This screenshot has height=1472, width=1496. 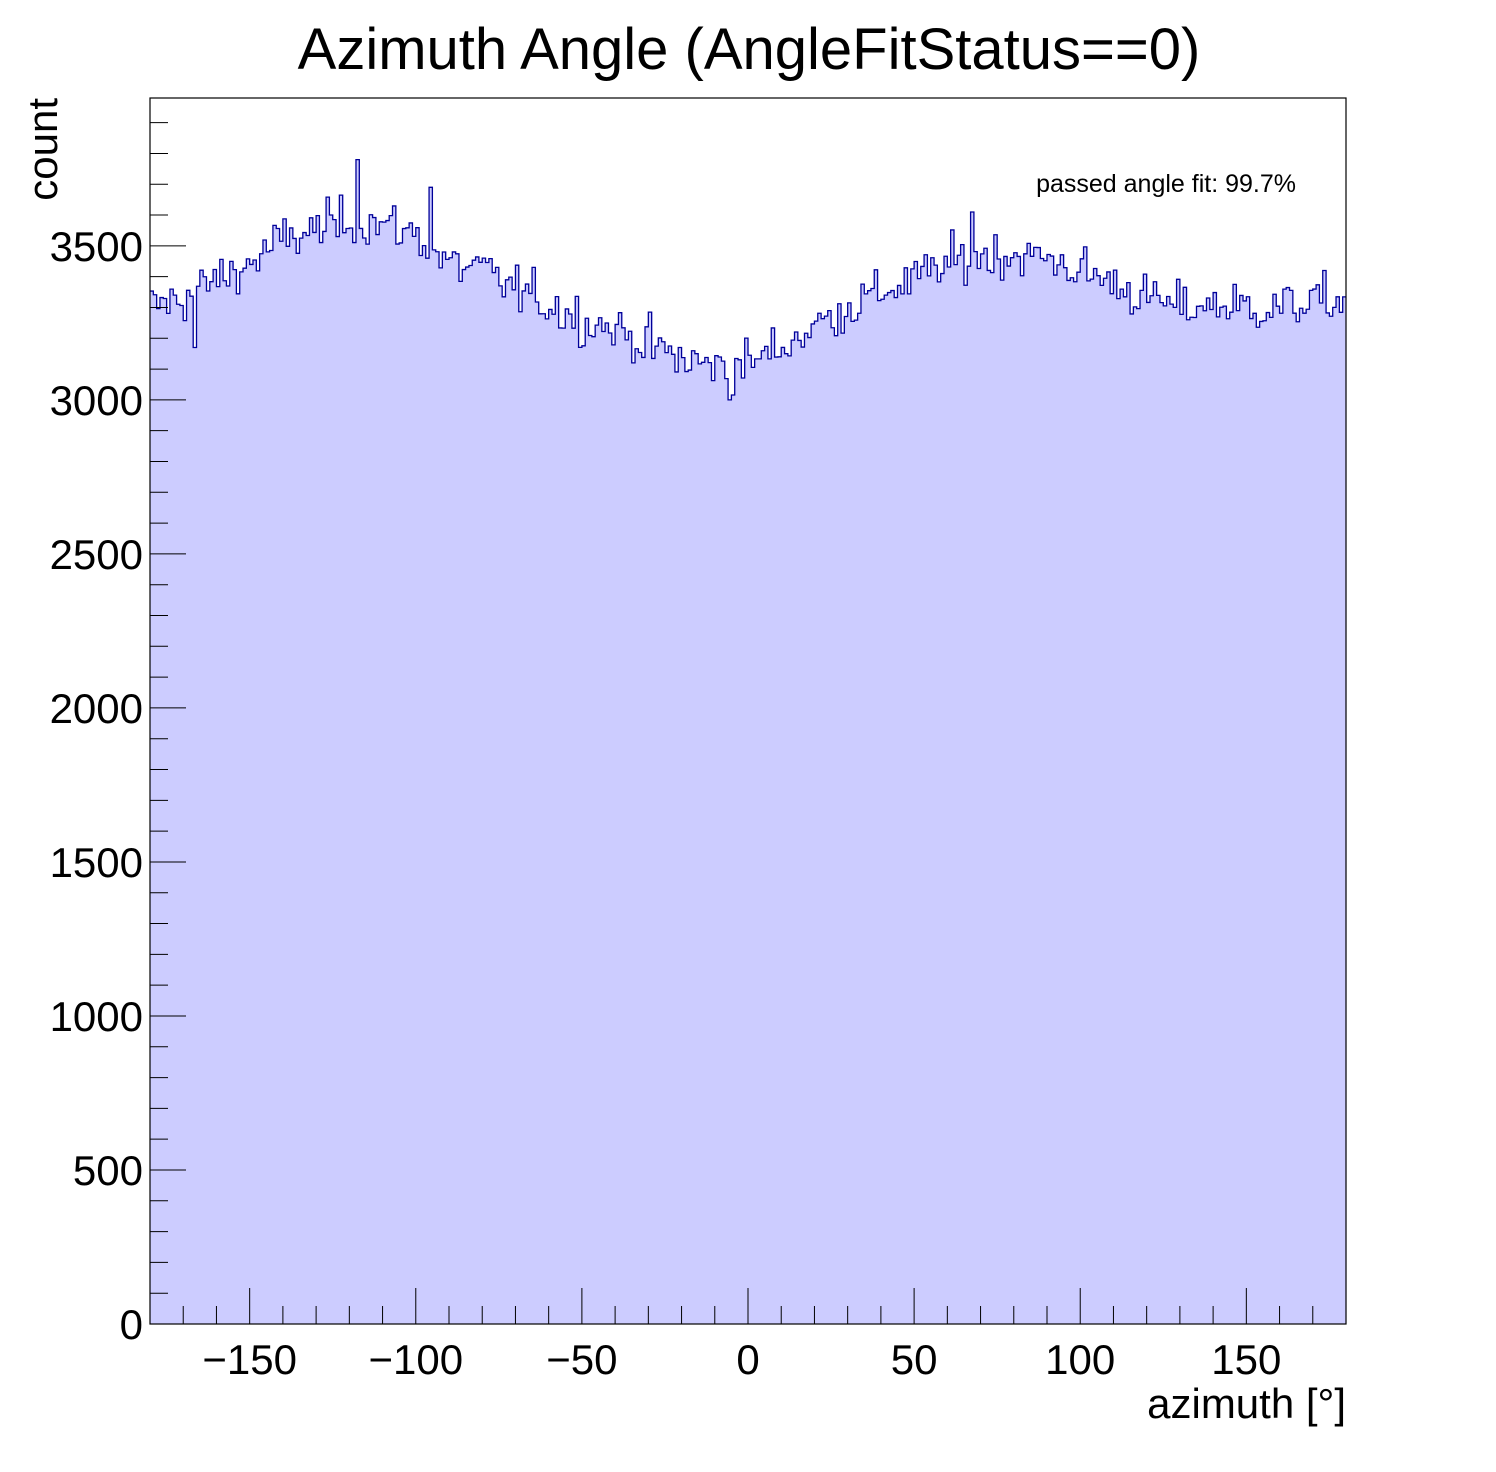 What do you see at coordinates (1166, 184) in the screenshot?
I see `fit-annotation: passed angle fit: 99.7%` at bounding box center [1166, 184].